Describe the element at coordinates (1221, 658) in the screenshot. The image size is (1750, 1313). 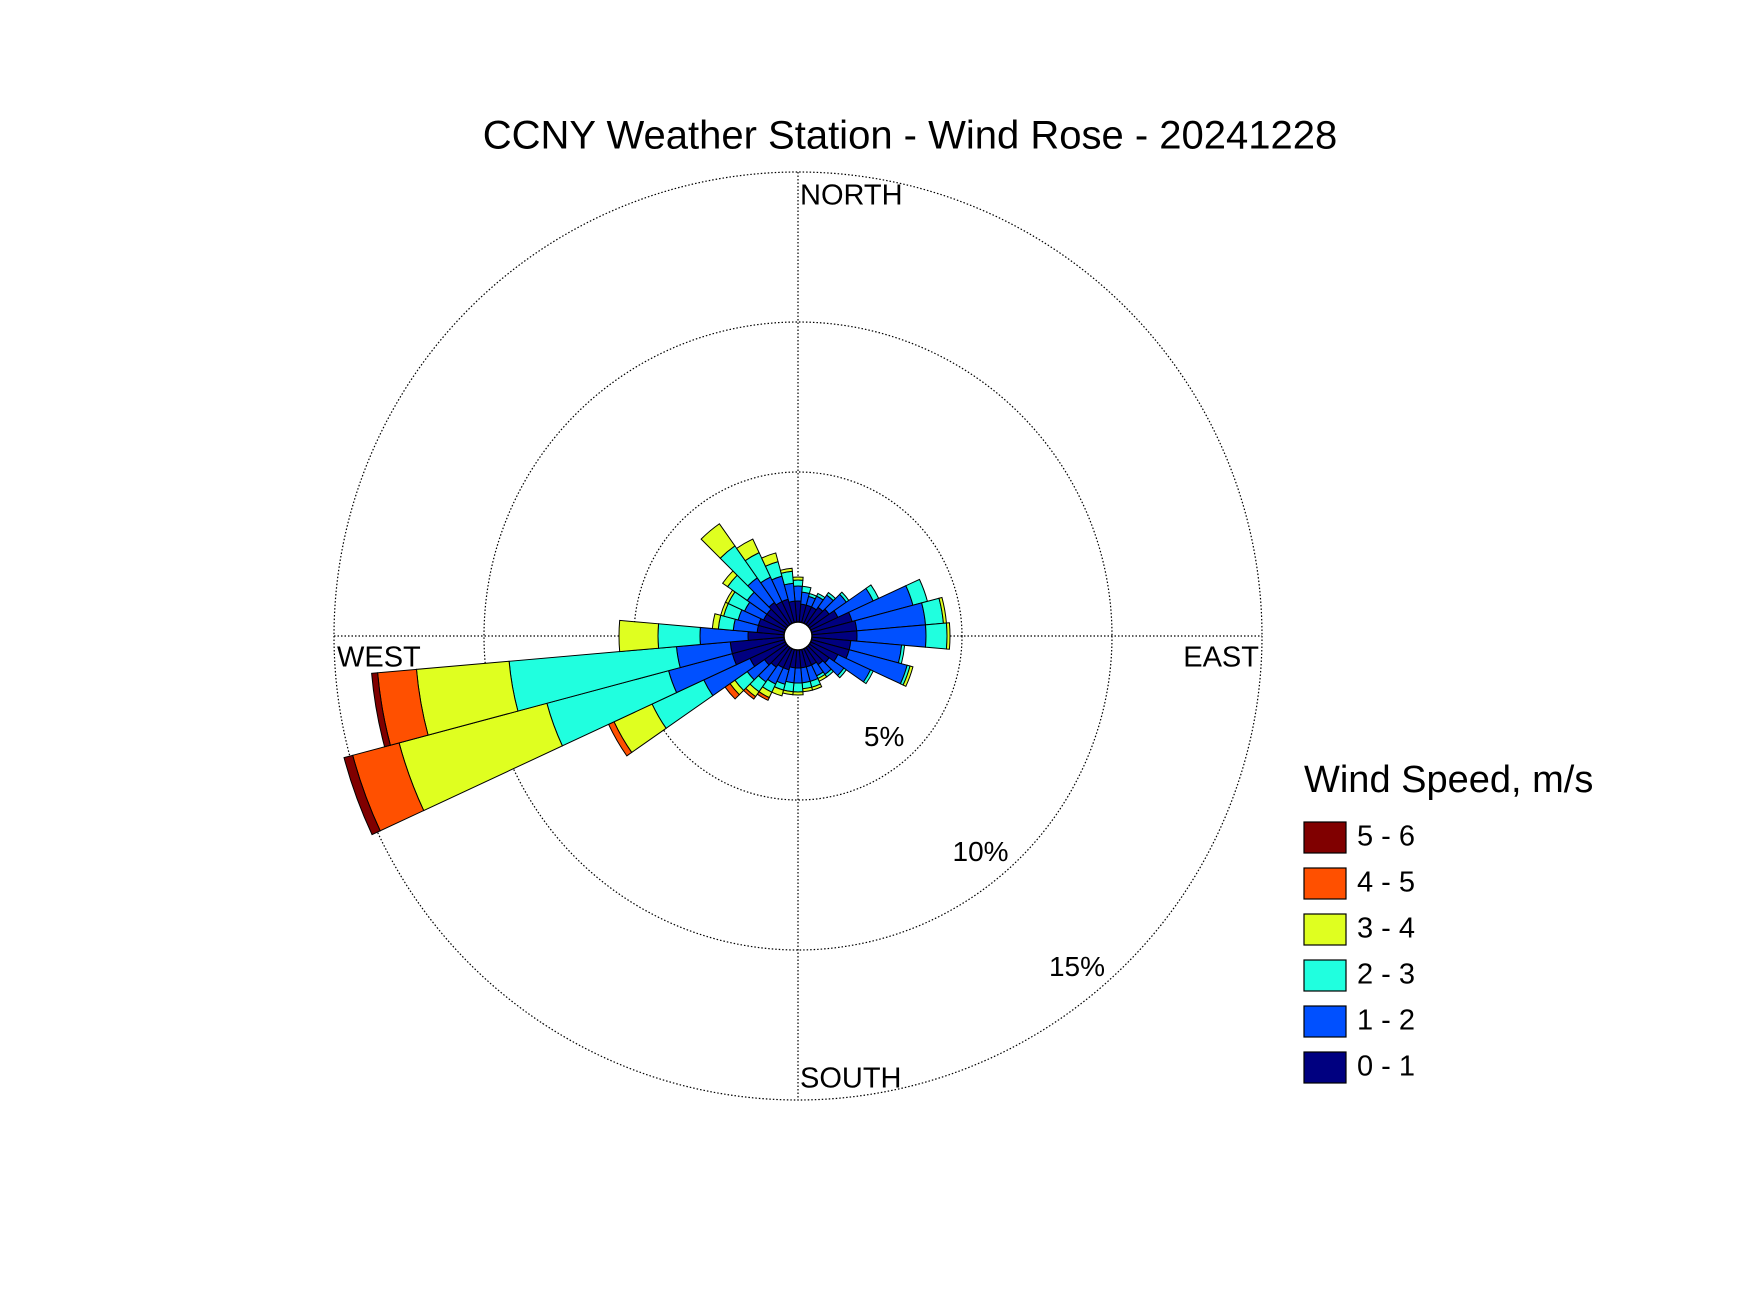
I see `east-label: EAST` at that location.